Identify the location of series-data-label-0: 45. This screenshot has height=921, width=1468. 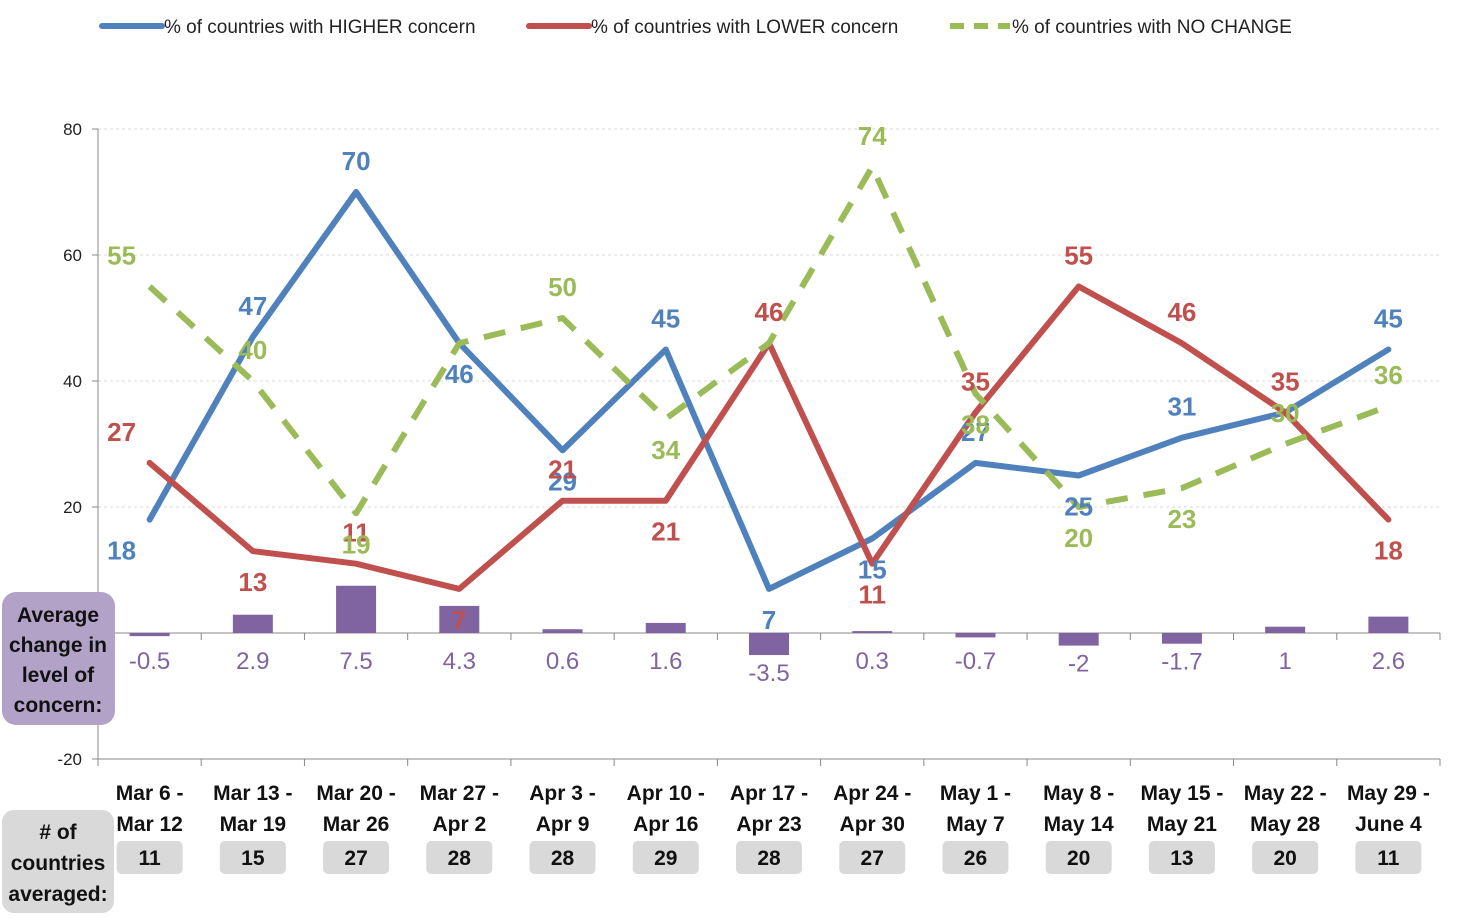
(1388, 319).